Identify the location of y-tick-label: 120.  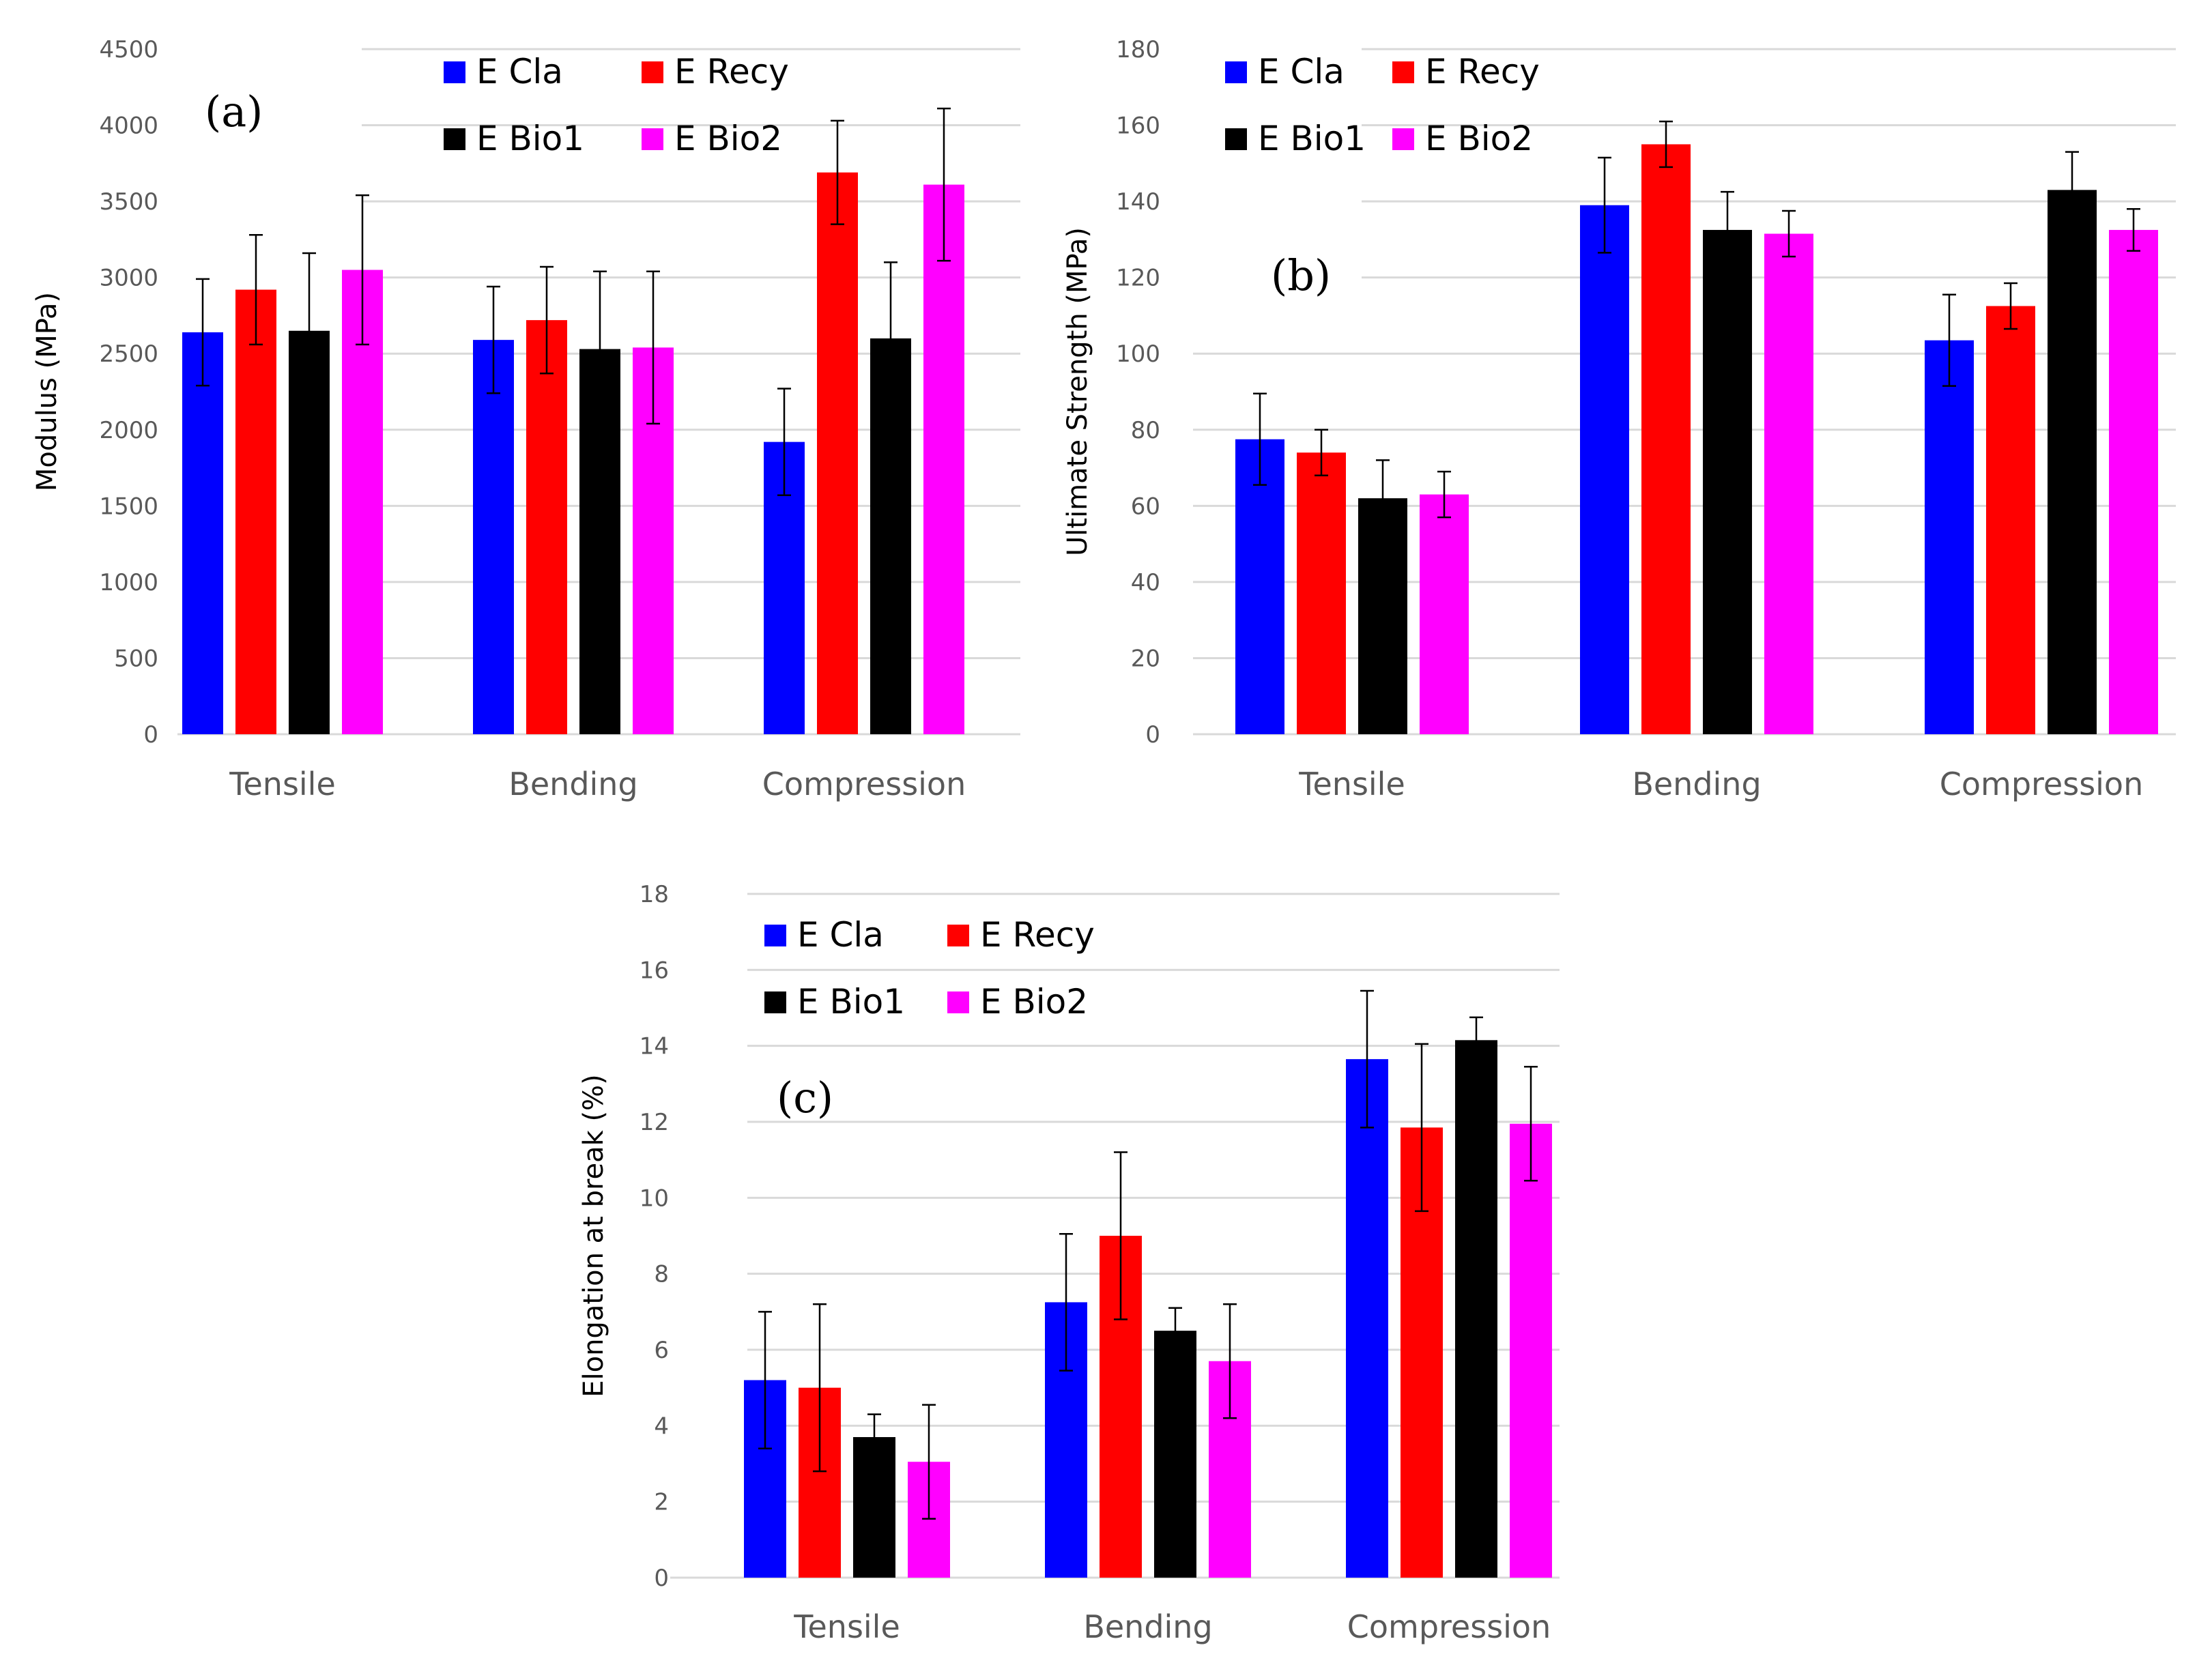
(1138, 278).